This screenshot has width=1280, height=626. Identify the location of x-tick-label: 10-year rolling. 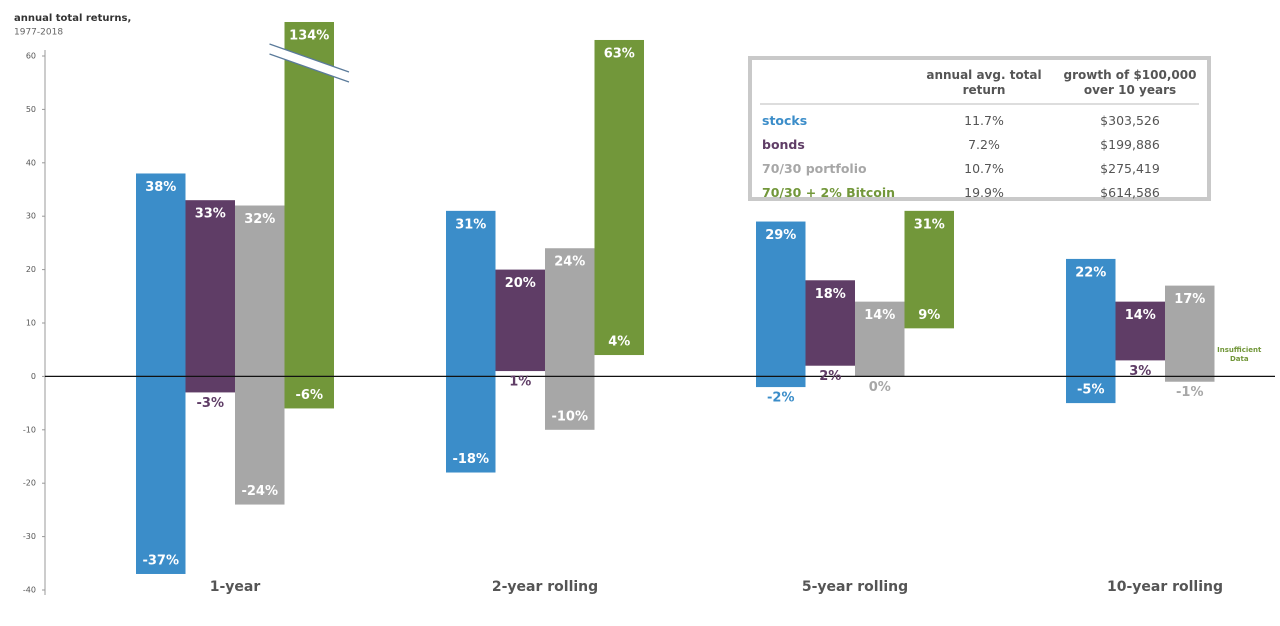
(1165, 587).